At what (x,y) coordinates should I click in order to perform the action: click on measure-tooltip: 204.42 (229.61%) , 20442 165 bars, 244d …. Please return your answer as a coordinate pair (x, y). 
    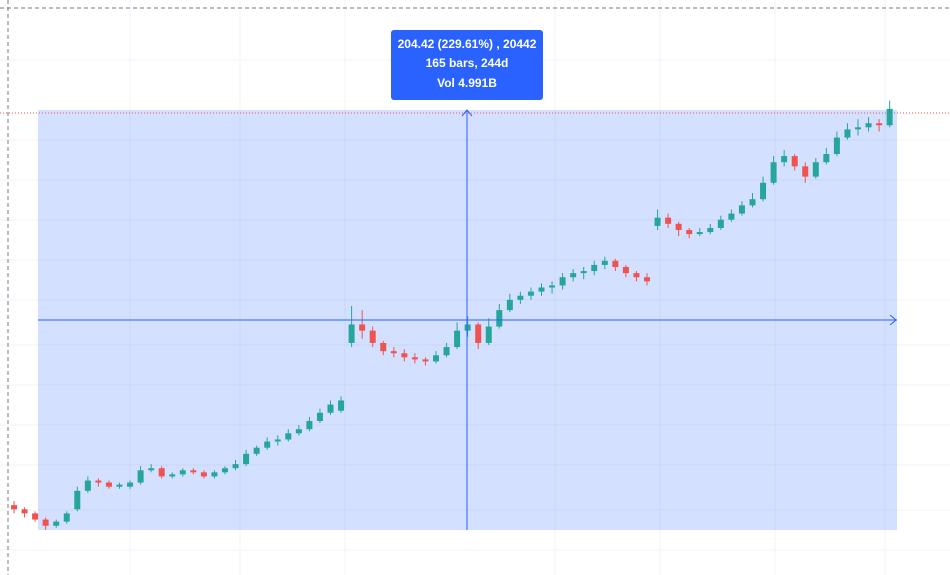
    Looking at the image, I should click on (467, 65).